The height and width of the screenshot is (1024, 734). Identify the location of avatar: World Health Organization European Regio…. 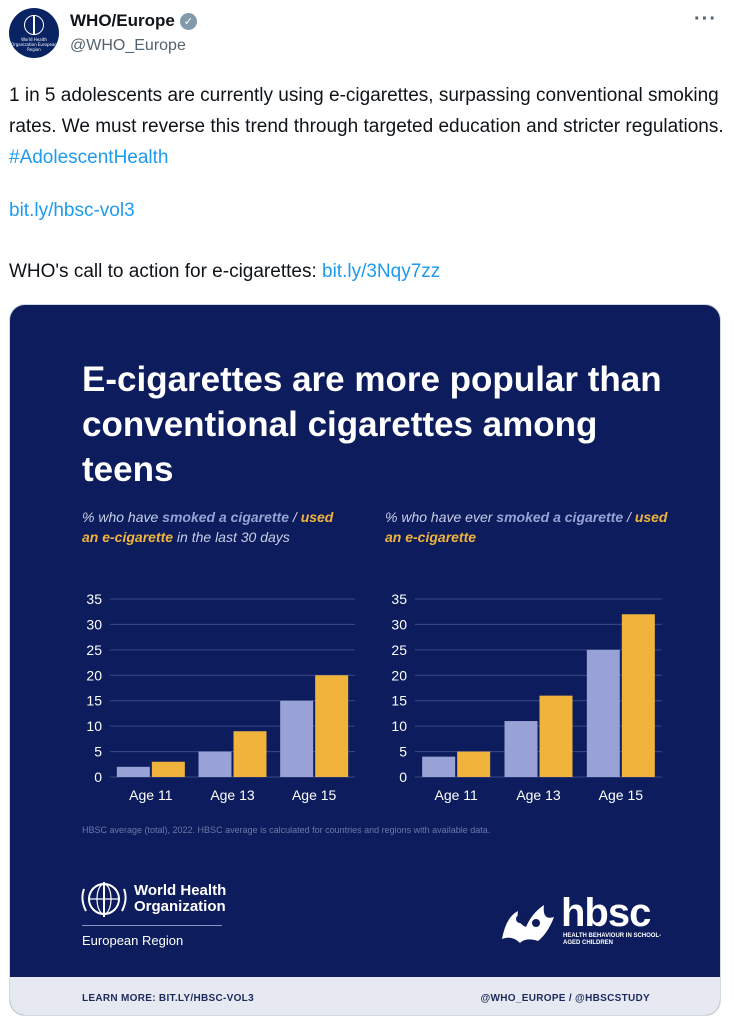
(34, 33).